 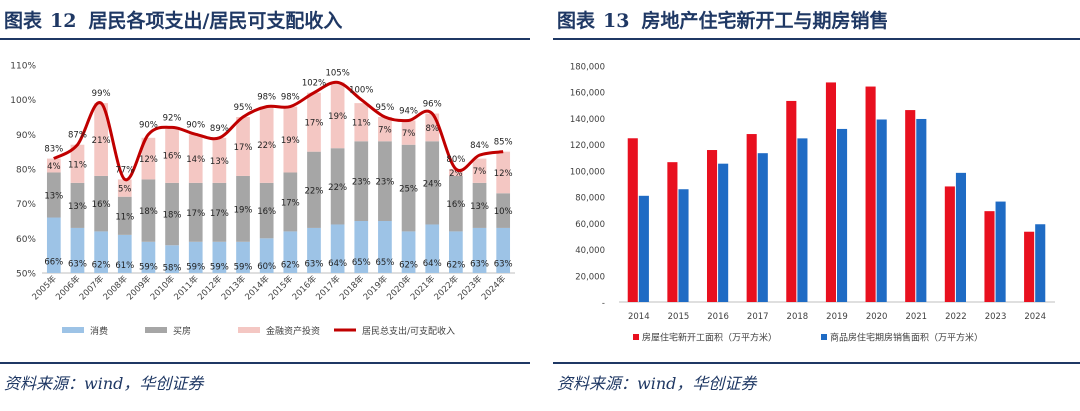 I want to click on y-tick-label: 180,000, so click(x=587, y=68).